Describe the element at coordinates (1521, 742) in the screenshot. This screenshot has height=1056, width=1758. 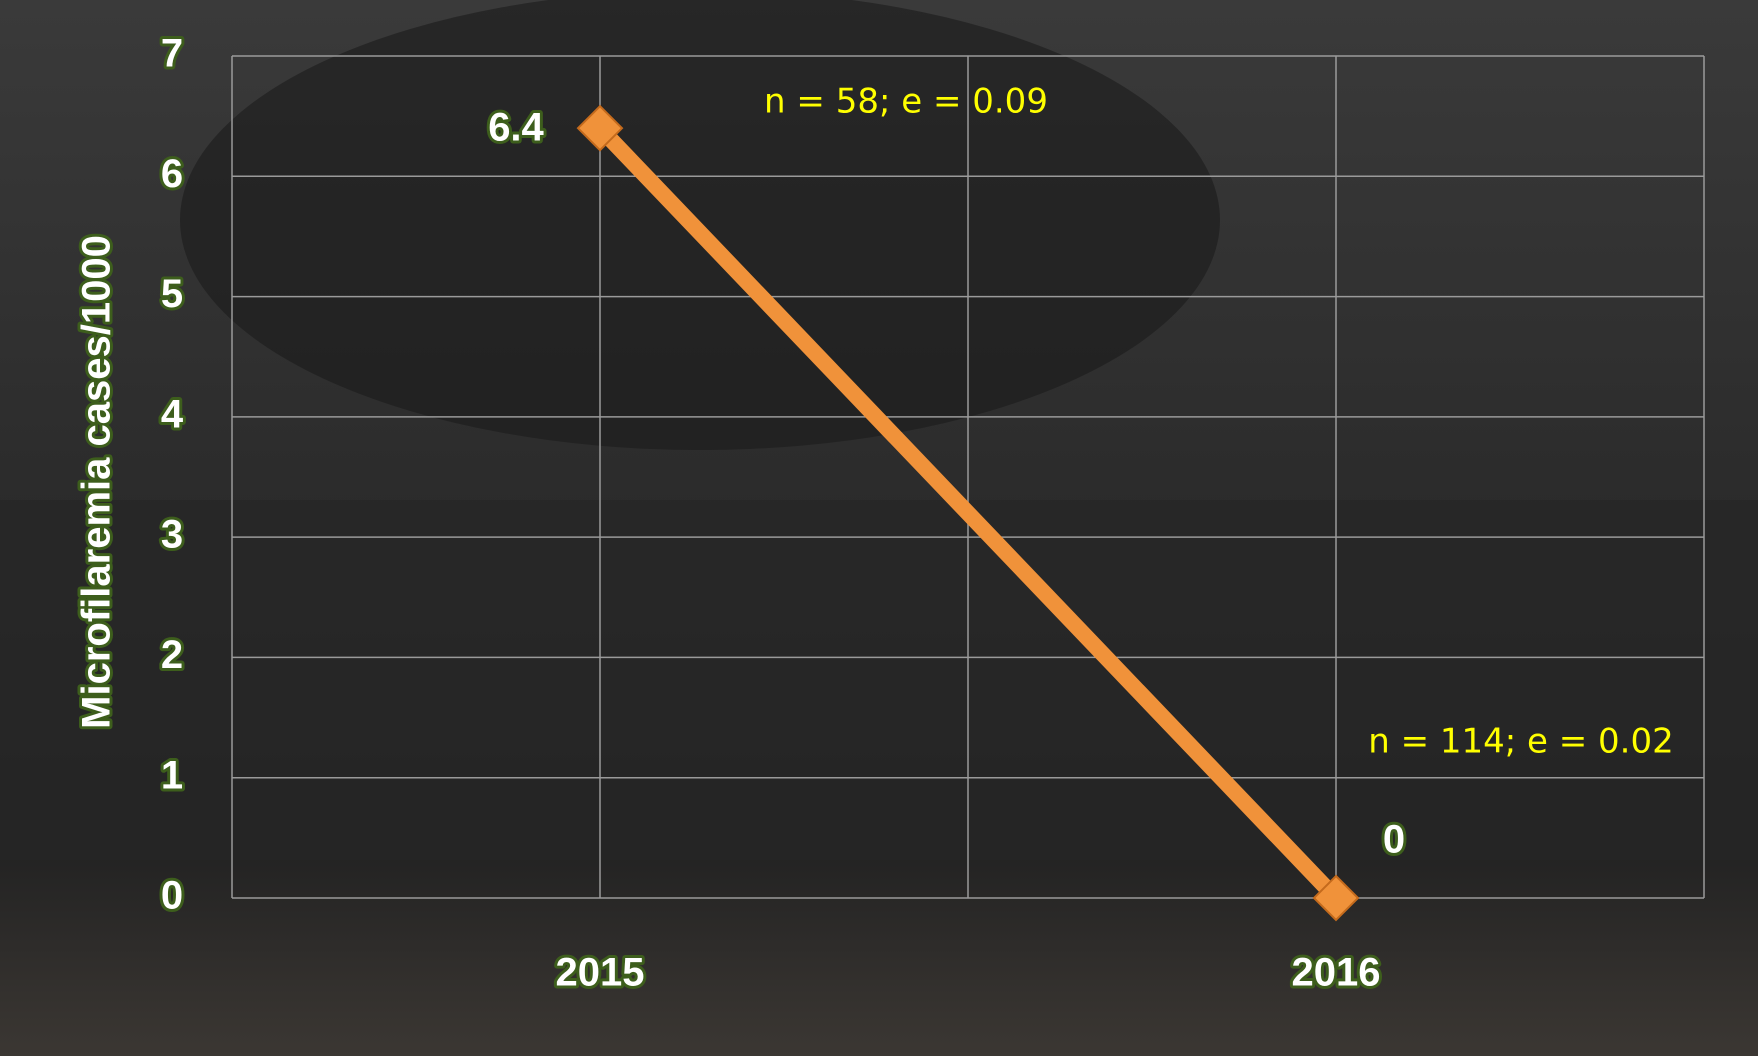
I see `annotation: n = 114; e = 0.02` at that location.